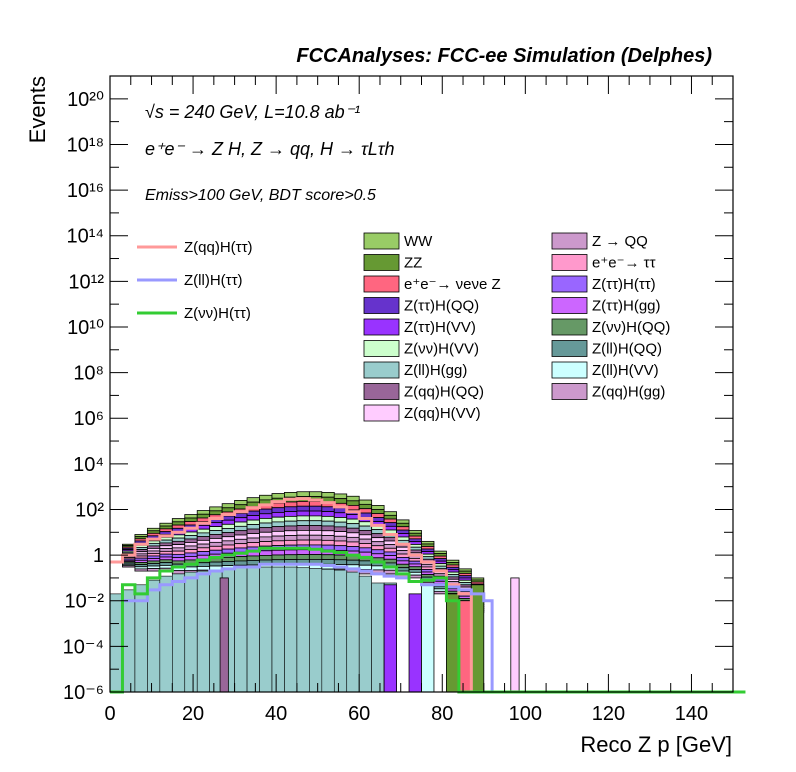 Image resolution: width=796 pixels, height=772 pixels. Describe the element at coordinates (415, 548) in the screenshot. I see `bar-z-ll-h-gg--bin-23` at that location.